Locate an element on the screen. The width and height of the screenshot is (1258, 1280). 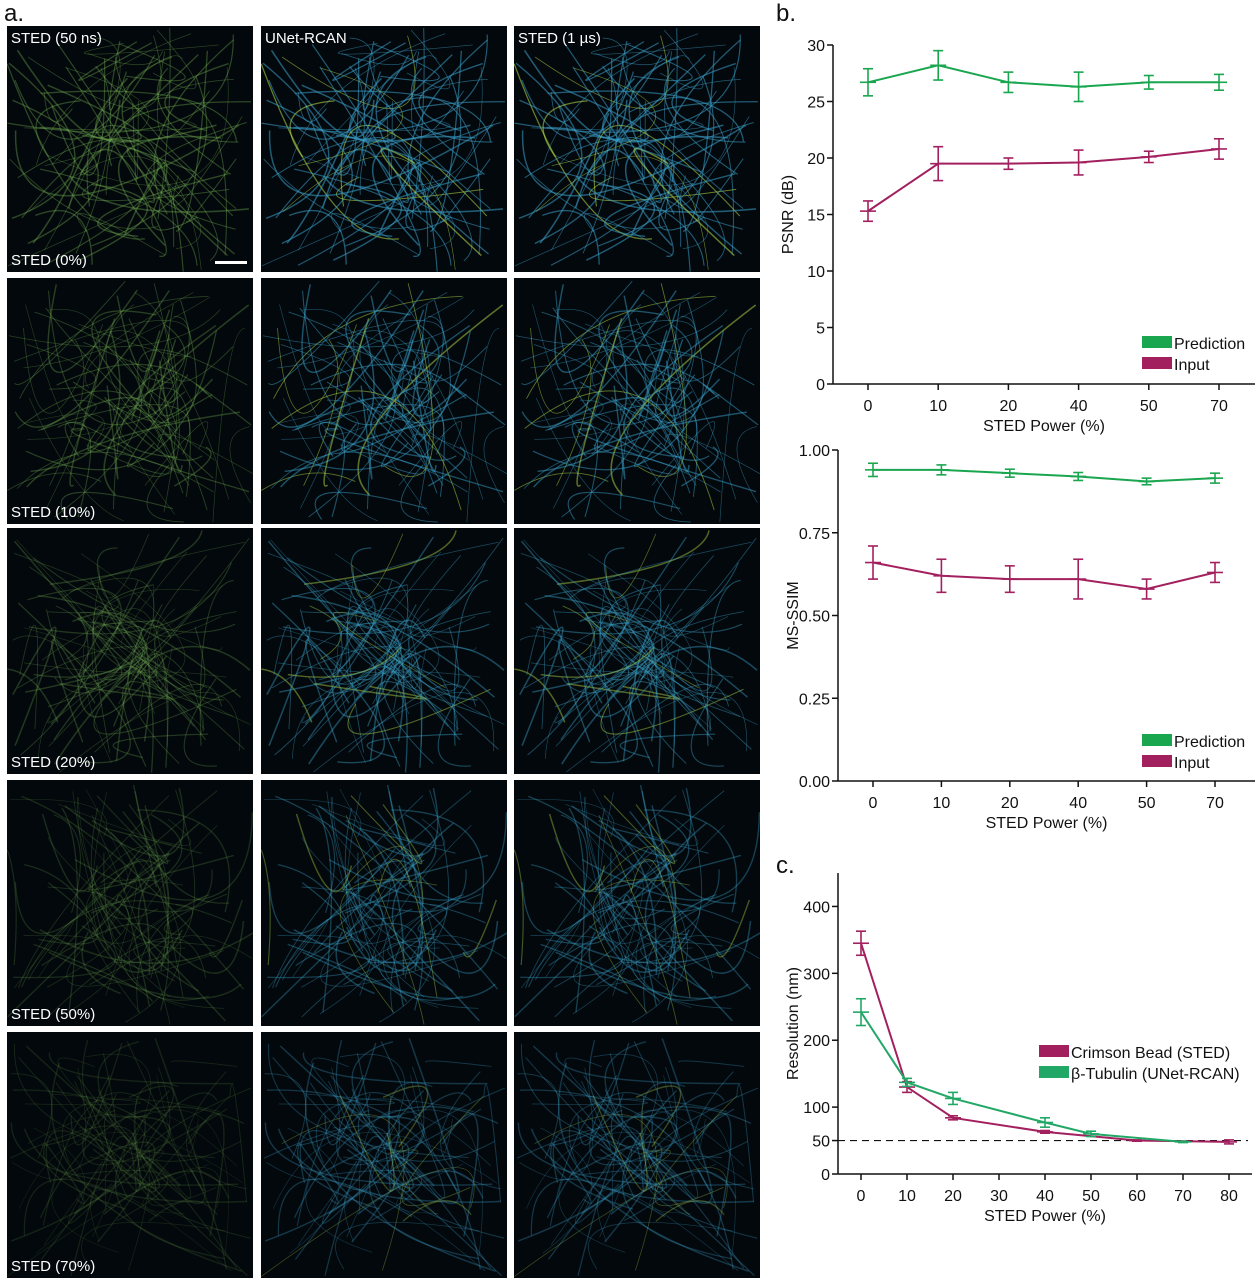
microscopy-image: STED (50 ns) STED (0%) is located at coordinates (130, 149).